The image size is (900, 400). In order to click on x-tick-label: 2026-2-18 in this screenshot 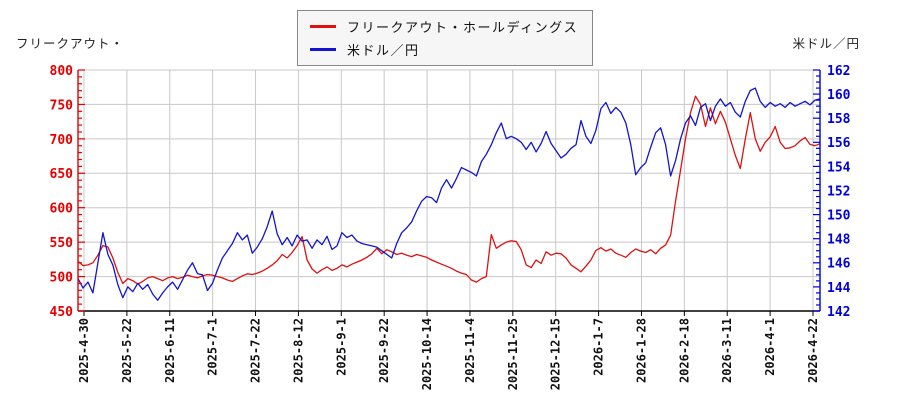, I will do `click(684, 350)`.